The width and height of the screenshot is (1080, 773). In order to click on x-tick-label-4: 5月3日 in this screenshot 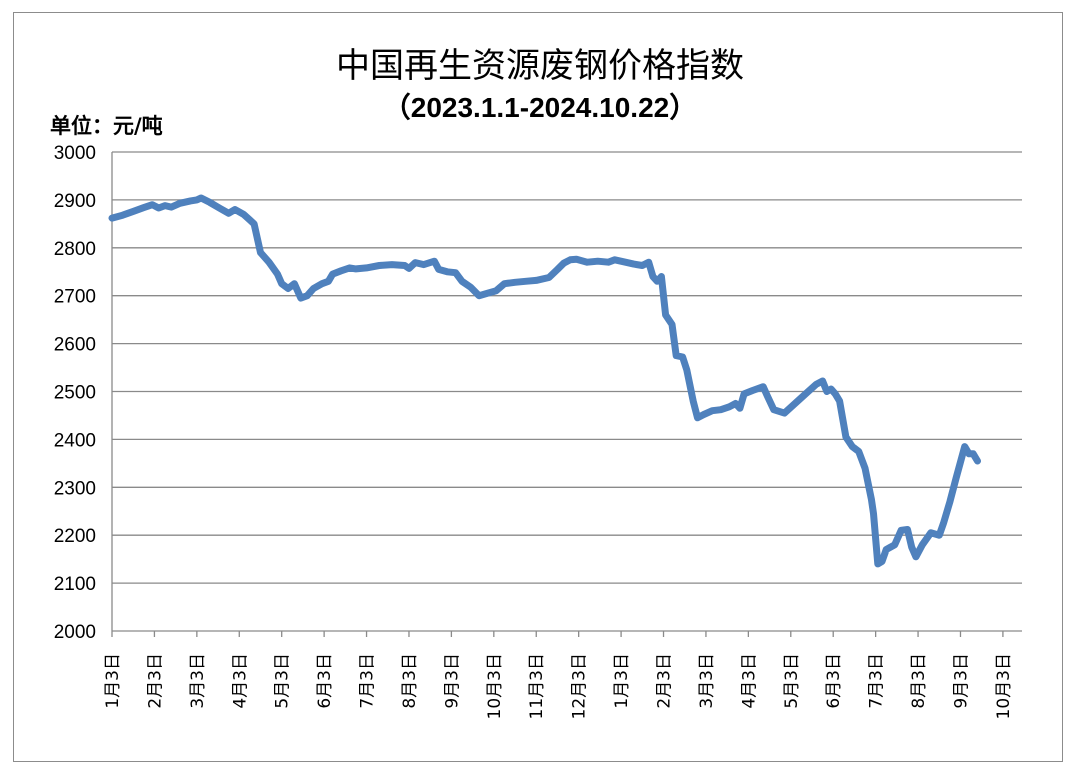, I will do `click(283, 681)`.